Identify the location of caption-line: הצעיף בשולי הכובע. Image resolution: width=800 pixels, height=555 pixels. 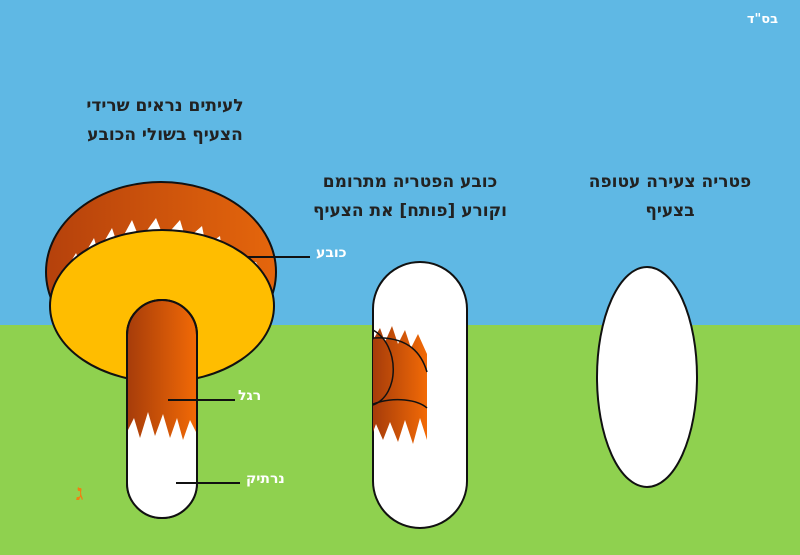
(165, 135).